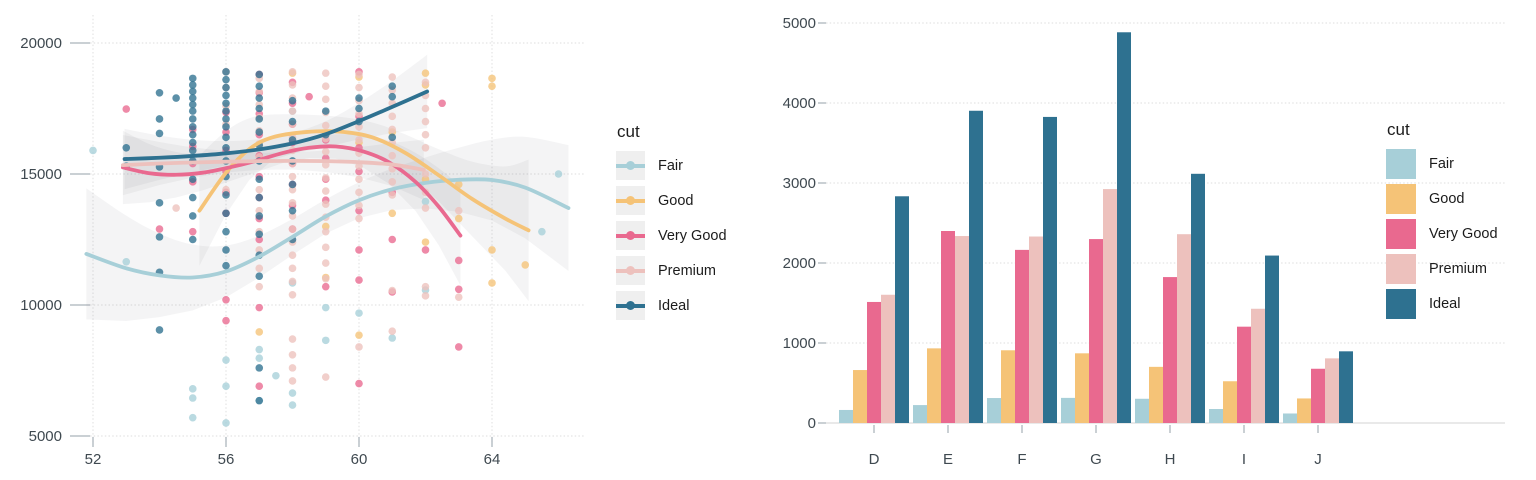 Image resolution: width=1536 pixels, height=480 pixels. I want to click on bar-i-very-good, so click(1244, 374).